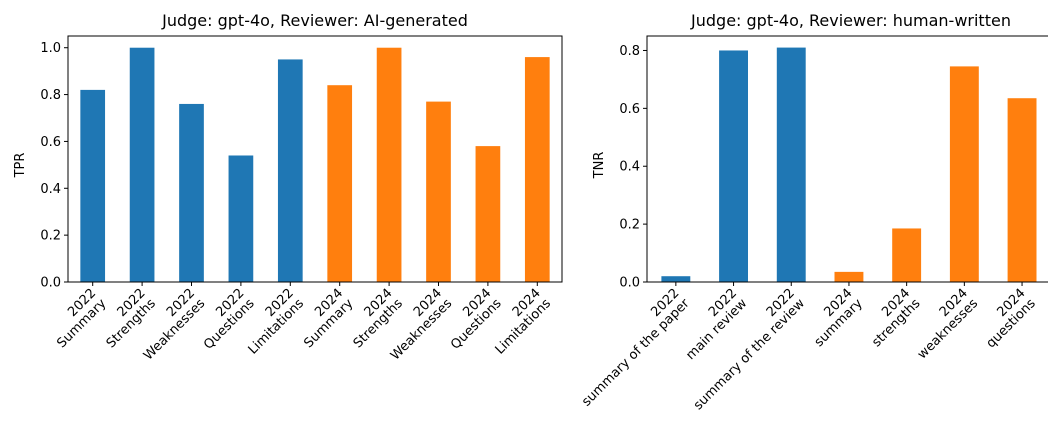 The width and height of the screenshot is (1048, 423). I want to click on x-tick-label-section: summary of the paper, so click(636, 353).